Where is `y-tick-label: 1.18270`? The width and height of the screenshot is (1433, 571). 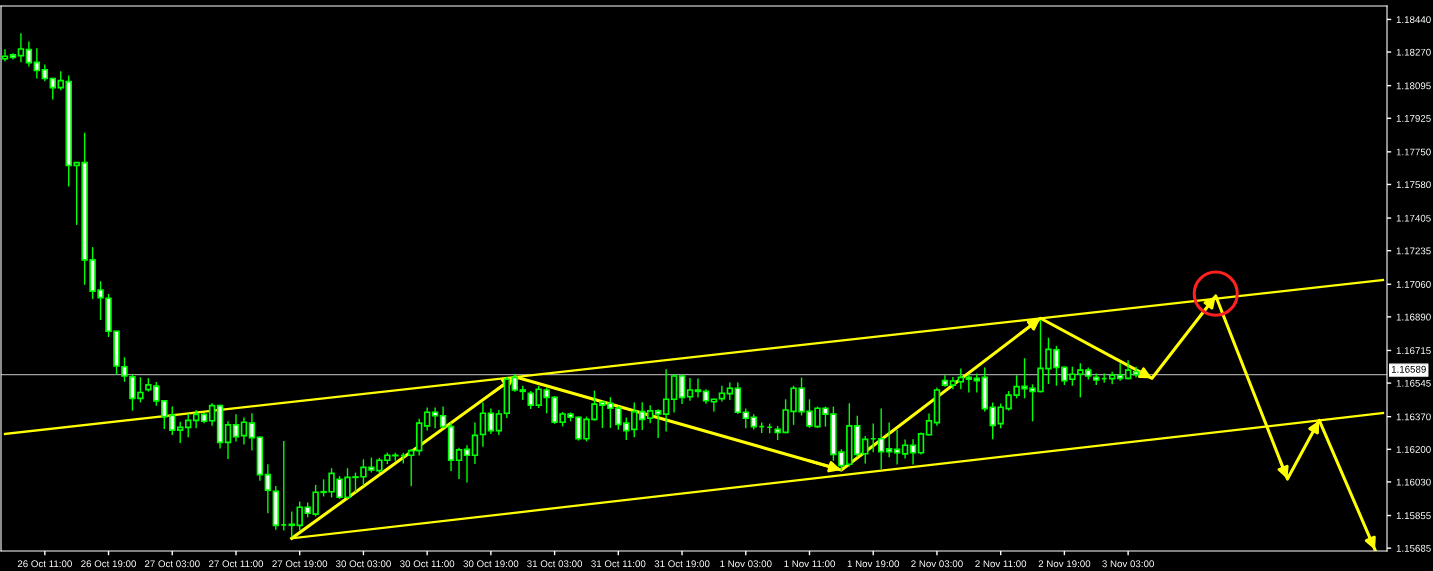 y-tick-label: 1.18270 is located at coordinates (1413, 52).